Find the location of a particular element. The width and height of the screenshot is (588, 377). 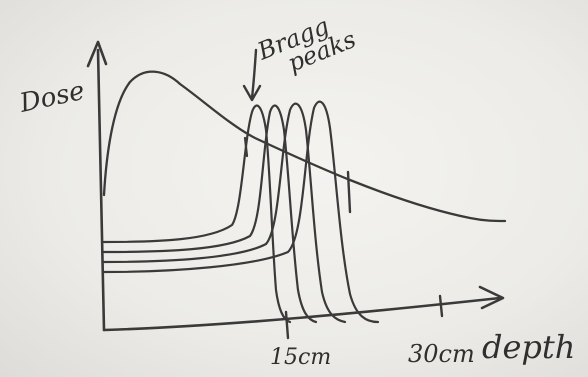

y-axis-arrowhead is located at coordinates (97, 54).